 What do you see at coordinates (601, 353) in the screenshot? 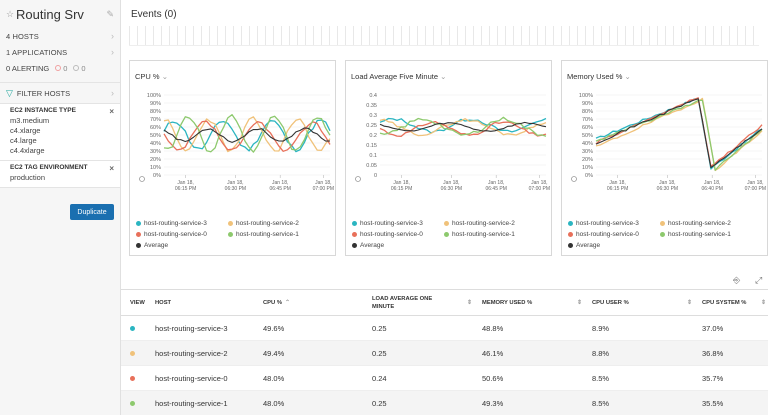
I see `cpu-user-cell: 8.8%` at bounding box center [601, 353].